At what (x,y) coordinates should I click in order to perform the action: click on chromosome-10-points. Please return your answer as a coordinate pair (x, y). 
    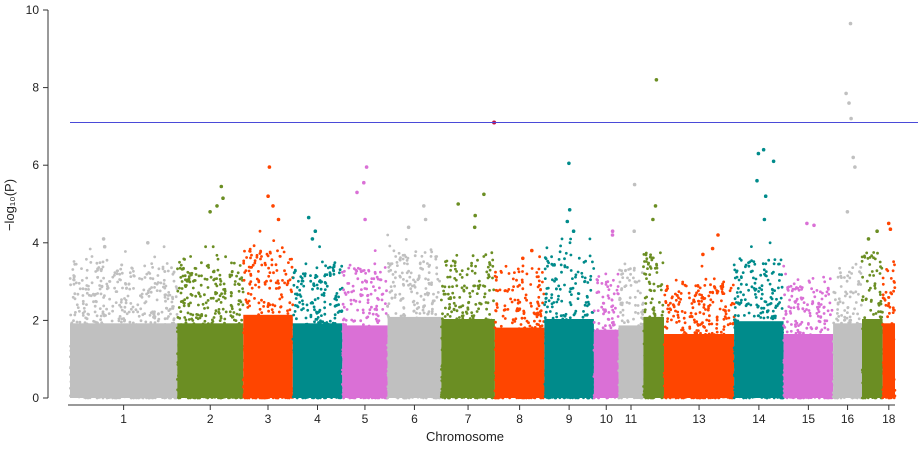
    Looking at the image, I should click on (606, 314).